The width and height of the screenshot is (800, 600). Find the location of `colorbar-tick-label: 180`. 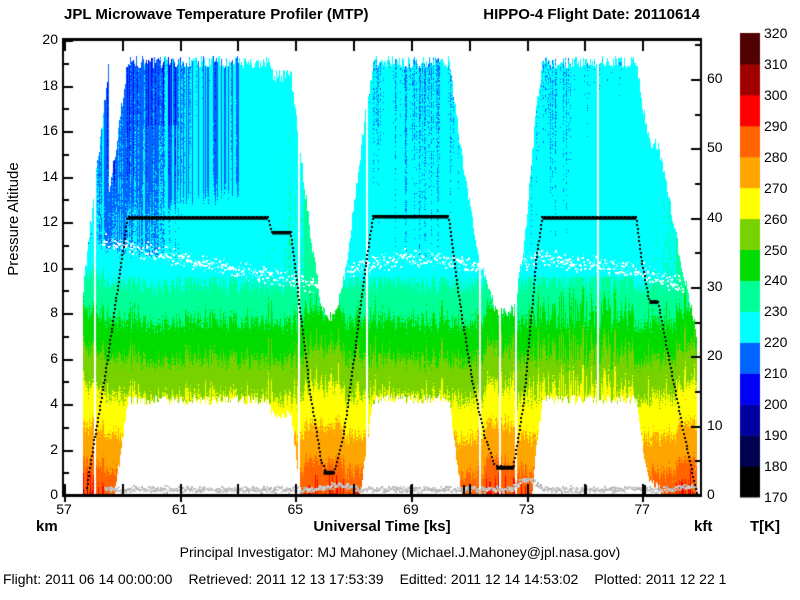

colorbar-tick-label: 180 is located at coordinates (776, 466).